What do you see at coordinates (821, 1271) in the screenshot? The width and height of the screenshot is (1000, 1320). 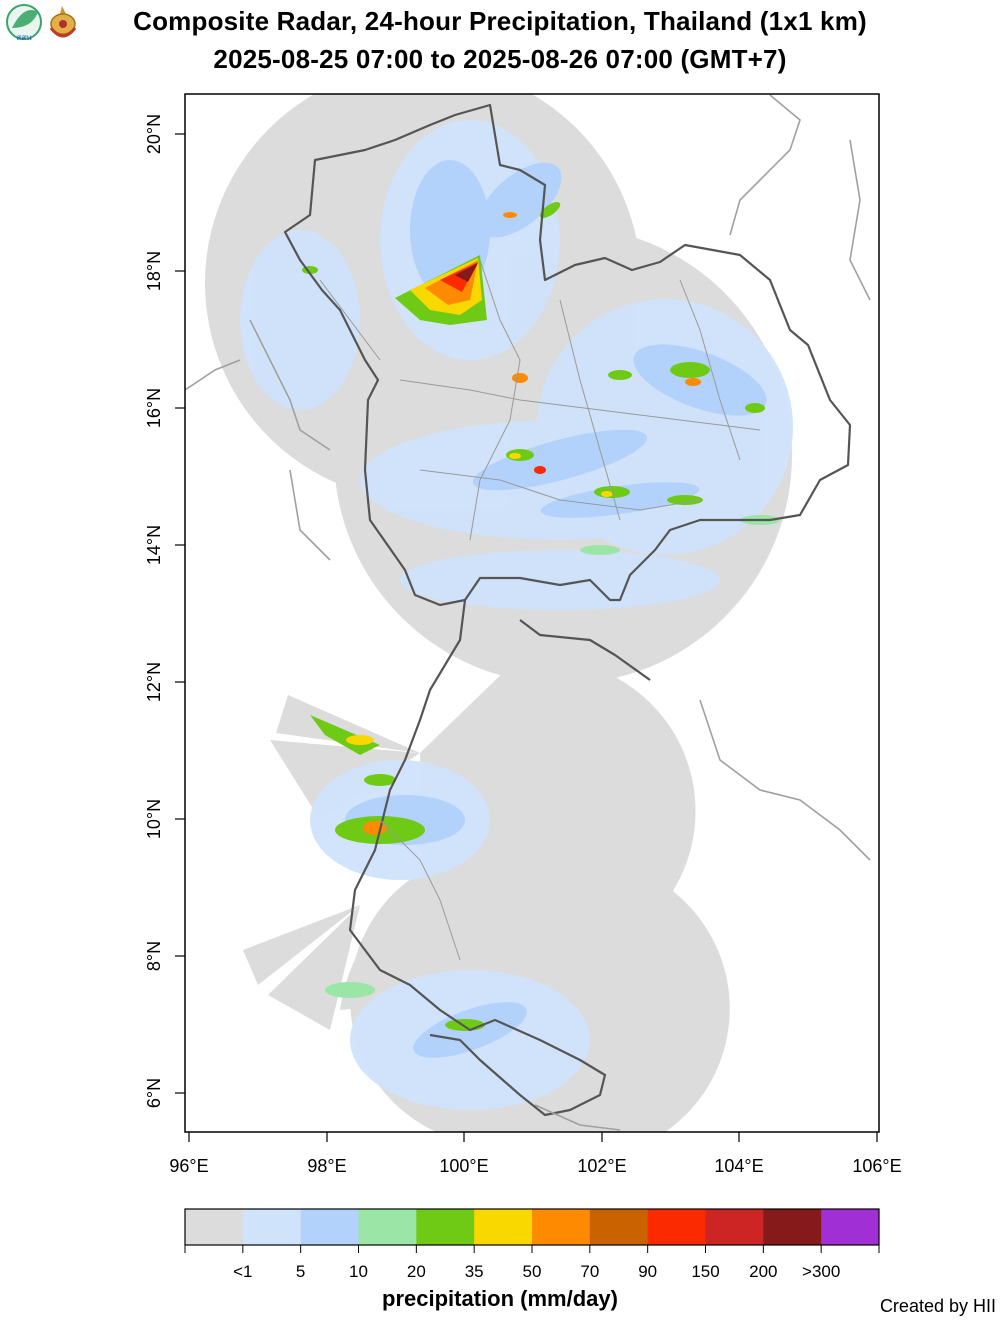 I see `colorbar-label: >300` at bounding box center [821, 1271].